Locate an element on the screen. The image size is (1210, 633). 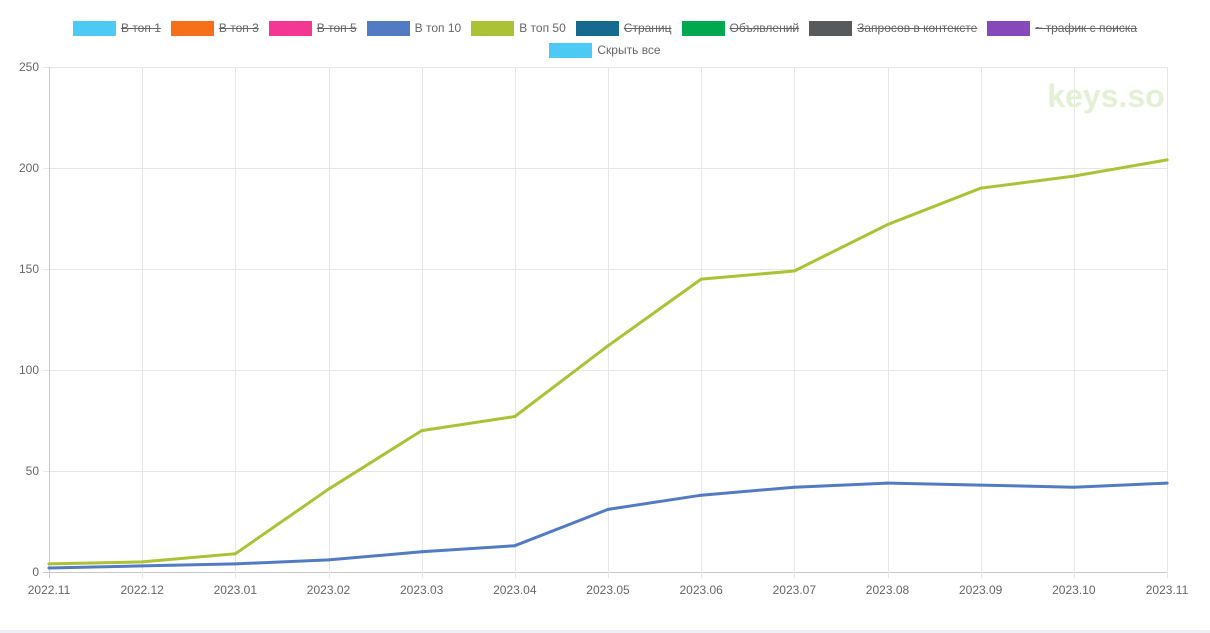
x-tick-label: 2023.01 is located at coordinates (236, 590).